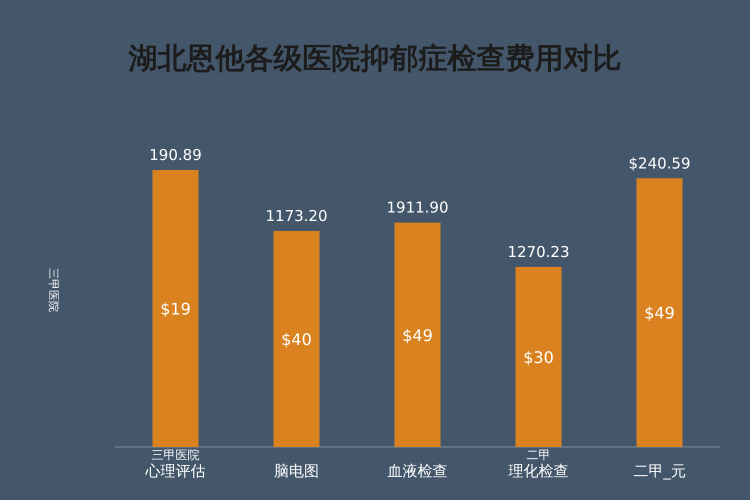 Image resolution: width=750 pixels, height=500 pixels. Describe the element at coordinates (296, 471) in the screenshot. I see `x-tick-label: 脑电图` at that location.